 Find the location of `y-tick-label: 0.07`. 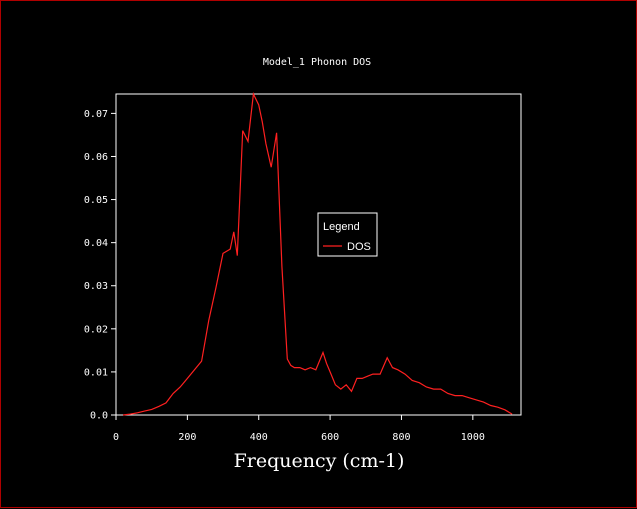

y-tick-label: 0.07 is located at coordinates (96, 114).